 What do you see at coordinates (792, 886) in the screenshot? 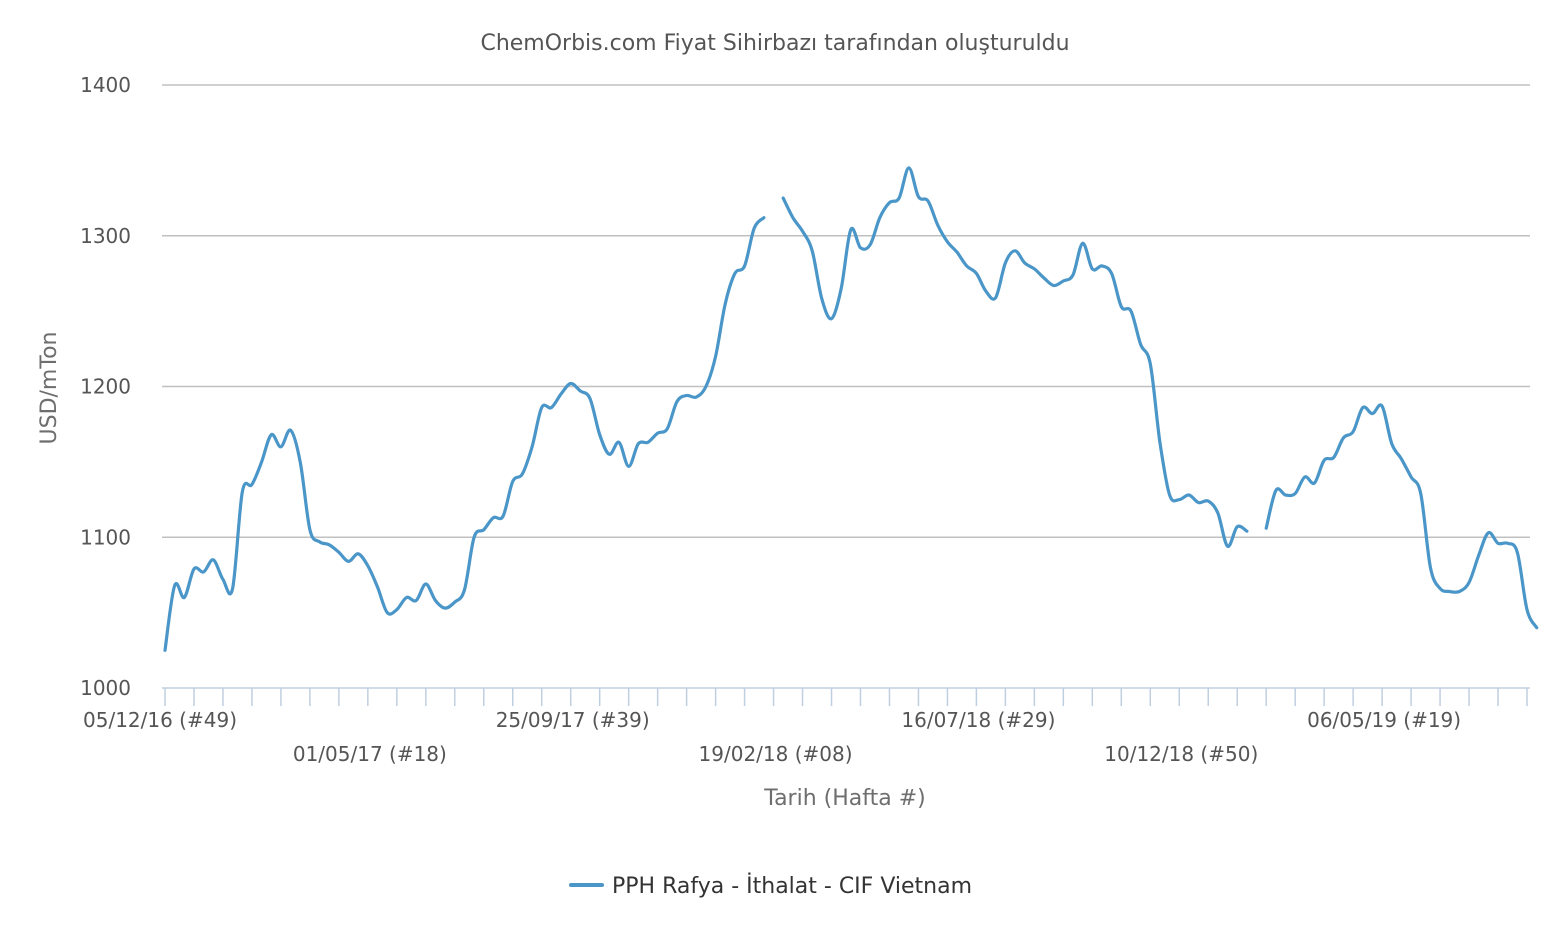
I see `legend-label: PPH Rafya - İthalat - CIF Vietnam` at bounding box center [792, 886].